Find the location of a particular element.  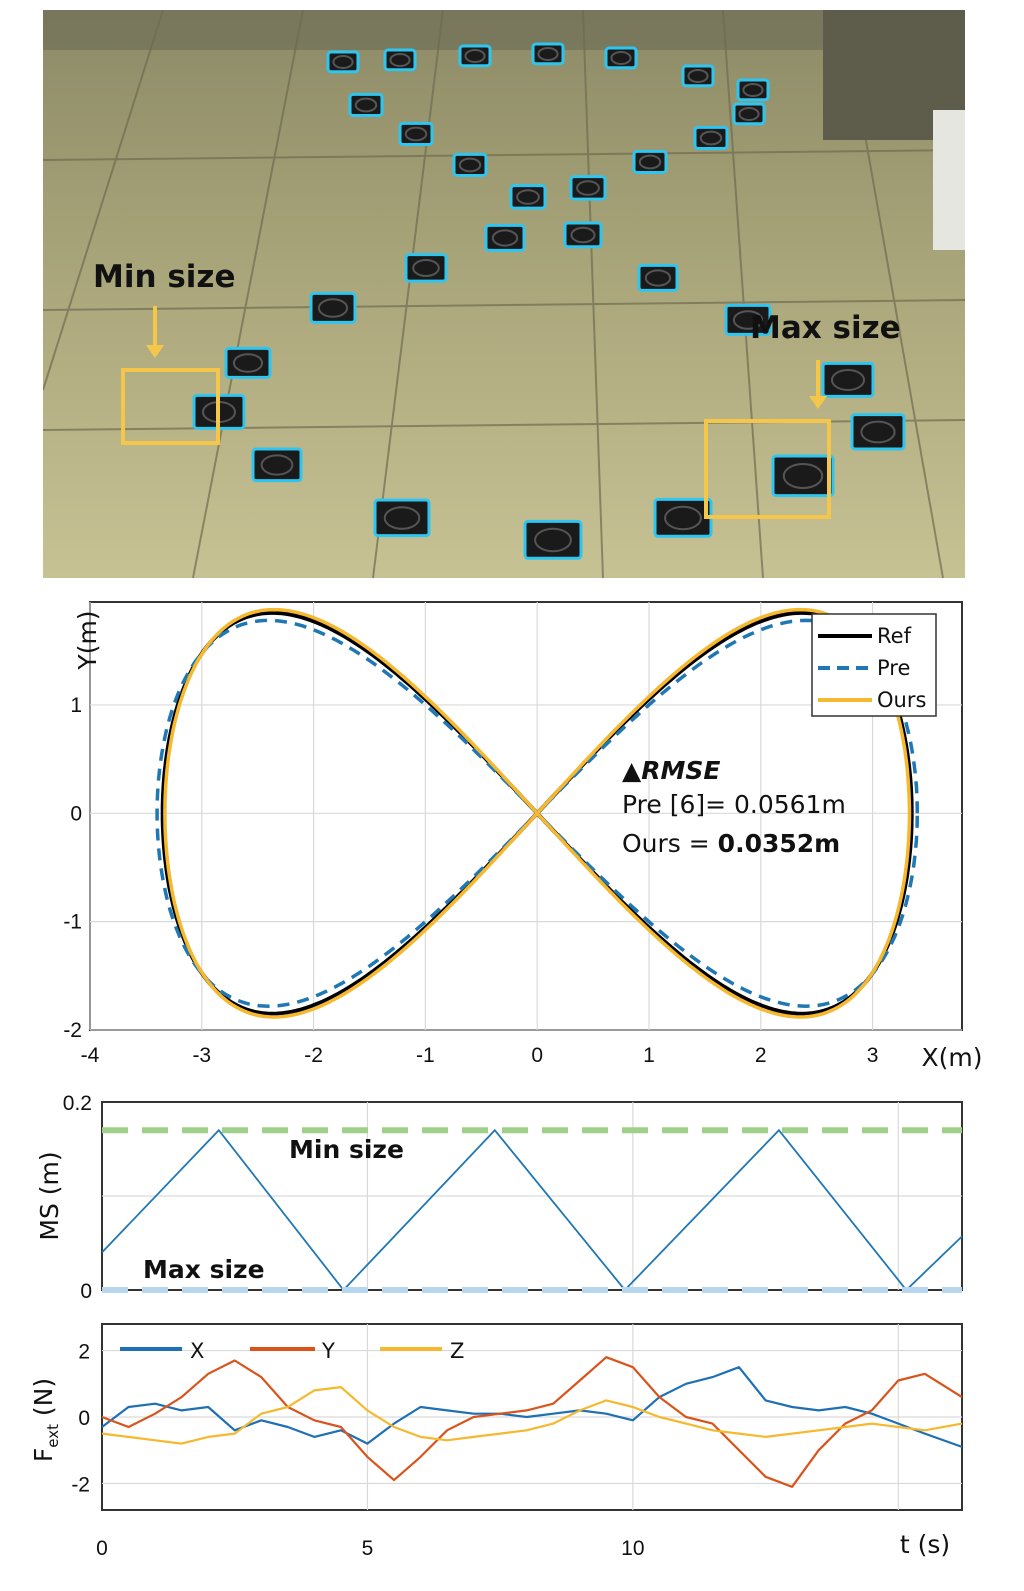

force-y-label-sub: ext is located at coordinates (53, 1436).